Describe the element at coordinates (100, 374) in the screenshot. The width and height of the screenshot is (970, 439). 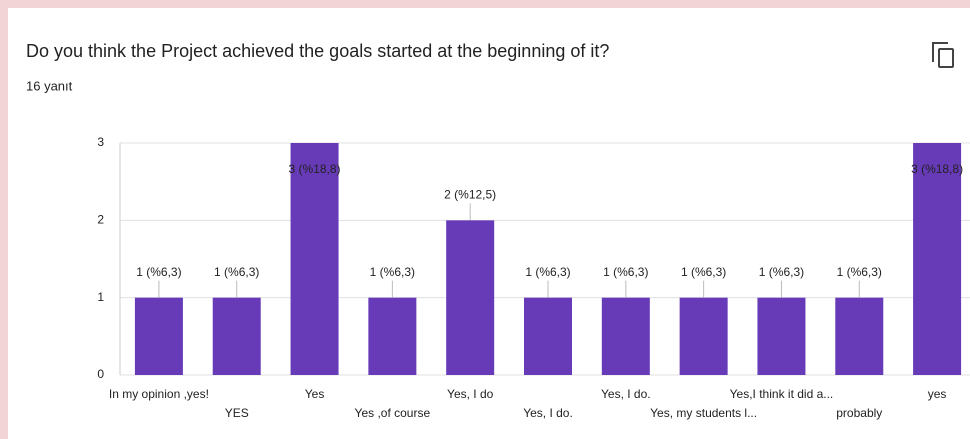
I see `y-tick-label: 0` at that location.